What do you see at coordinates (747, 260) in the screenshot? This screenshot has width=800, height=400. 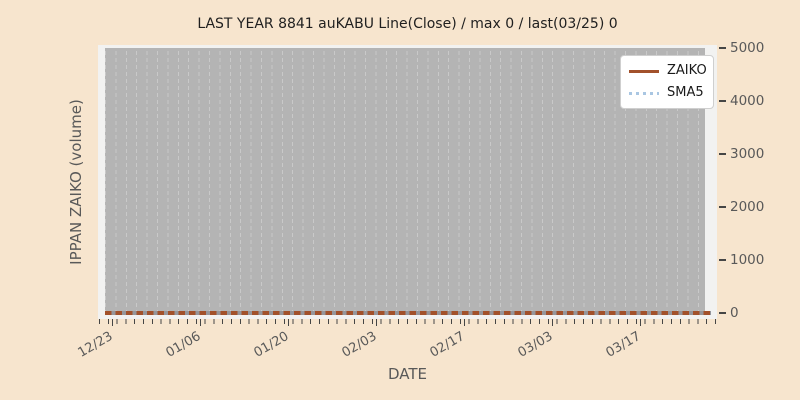 I see `y-tick-label: 1000` at bounding box center [747, 260].